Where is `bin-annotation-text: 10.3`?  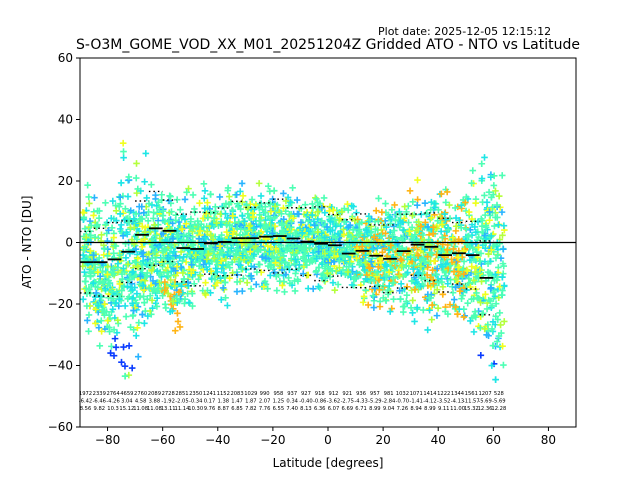
bin-annotation-text: 10.3 is located at coordinates (113, 409).